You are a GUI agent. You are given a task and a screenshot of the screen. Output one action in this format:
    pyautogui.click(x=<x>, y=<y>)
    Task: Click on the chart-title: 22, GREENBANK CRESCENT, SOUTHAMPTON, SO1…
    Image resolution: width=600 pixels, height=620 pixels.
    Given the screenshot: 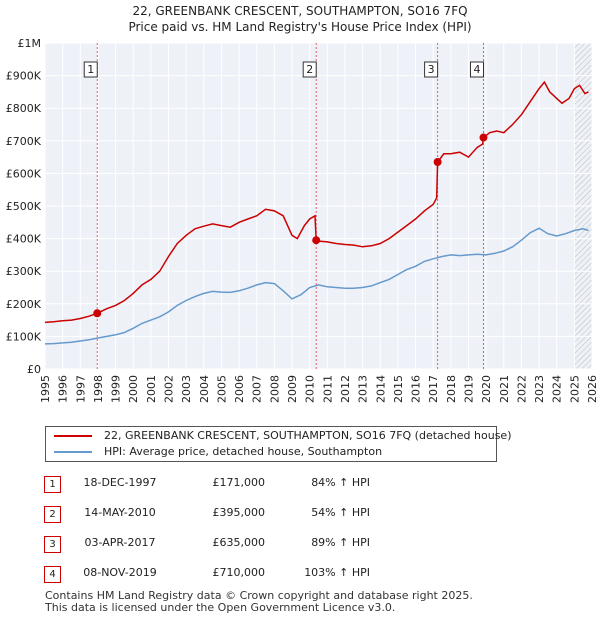 What is the action you would take?
    pyautogui.click(x=300, y=19)
    